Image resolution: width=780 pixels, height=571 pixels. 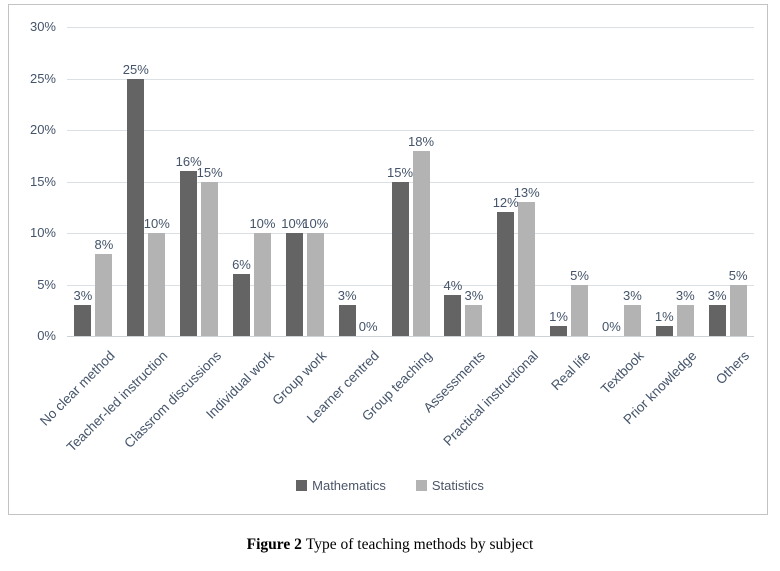 I want to click on figure-number: Figure 2, so click(x=274, y=544).